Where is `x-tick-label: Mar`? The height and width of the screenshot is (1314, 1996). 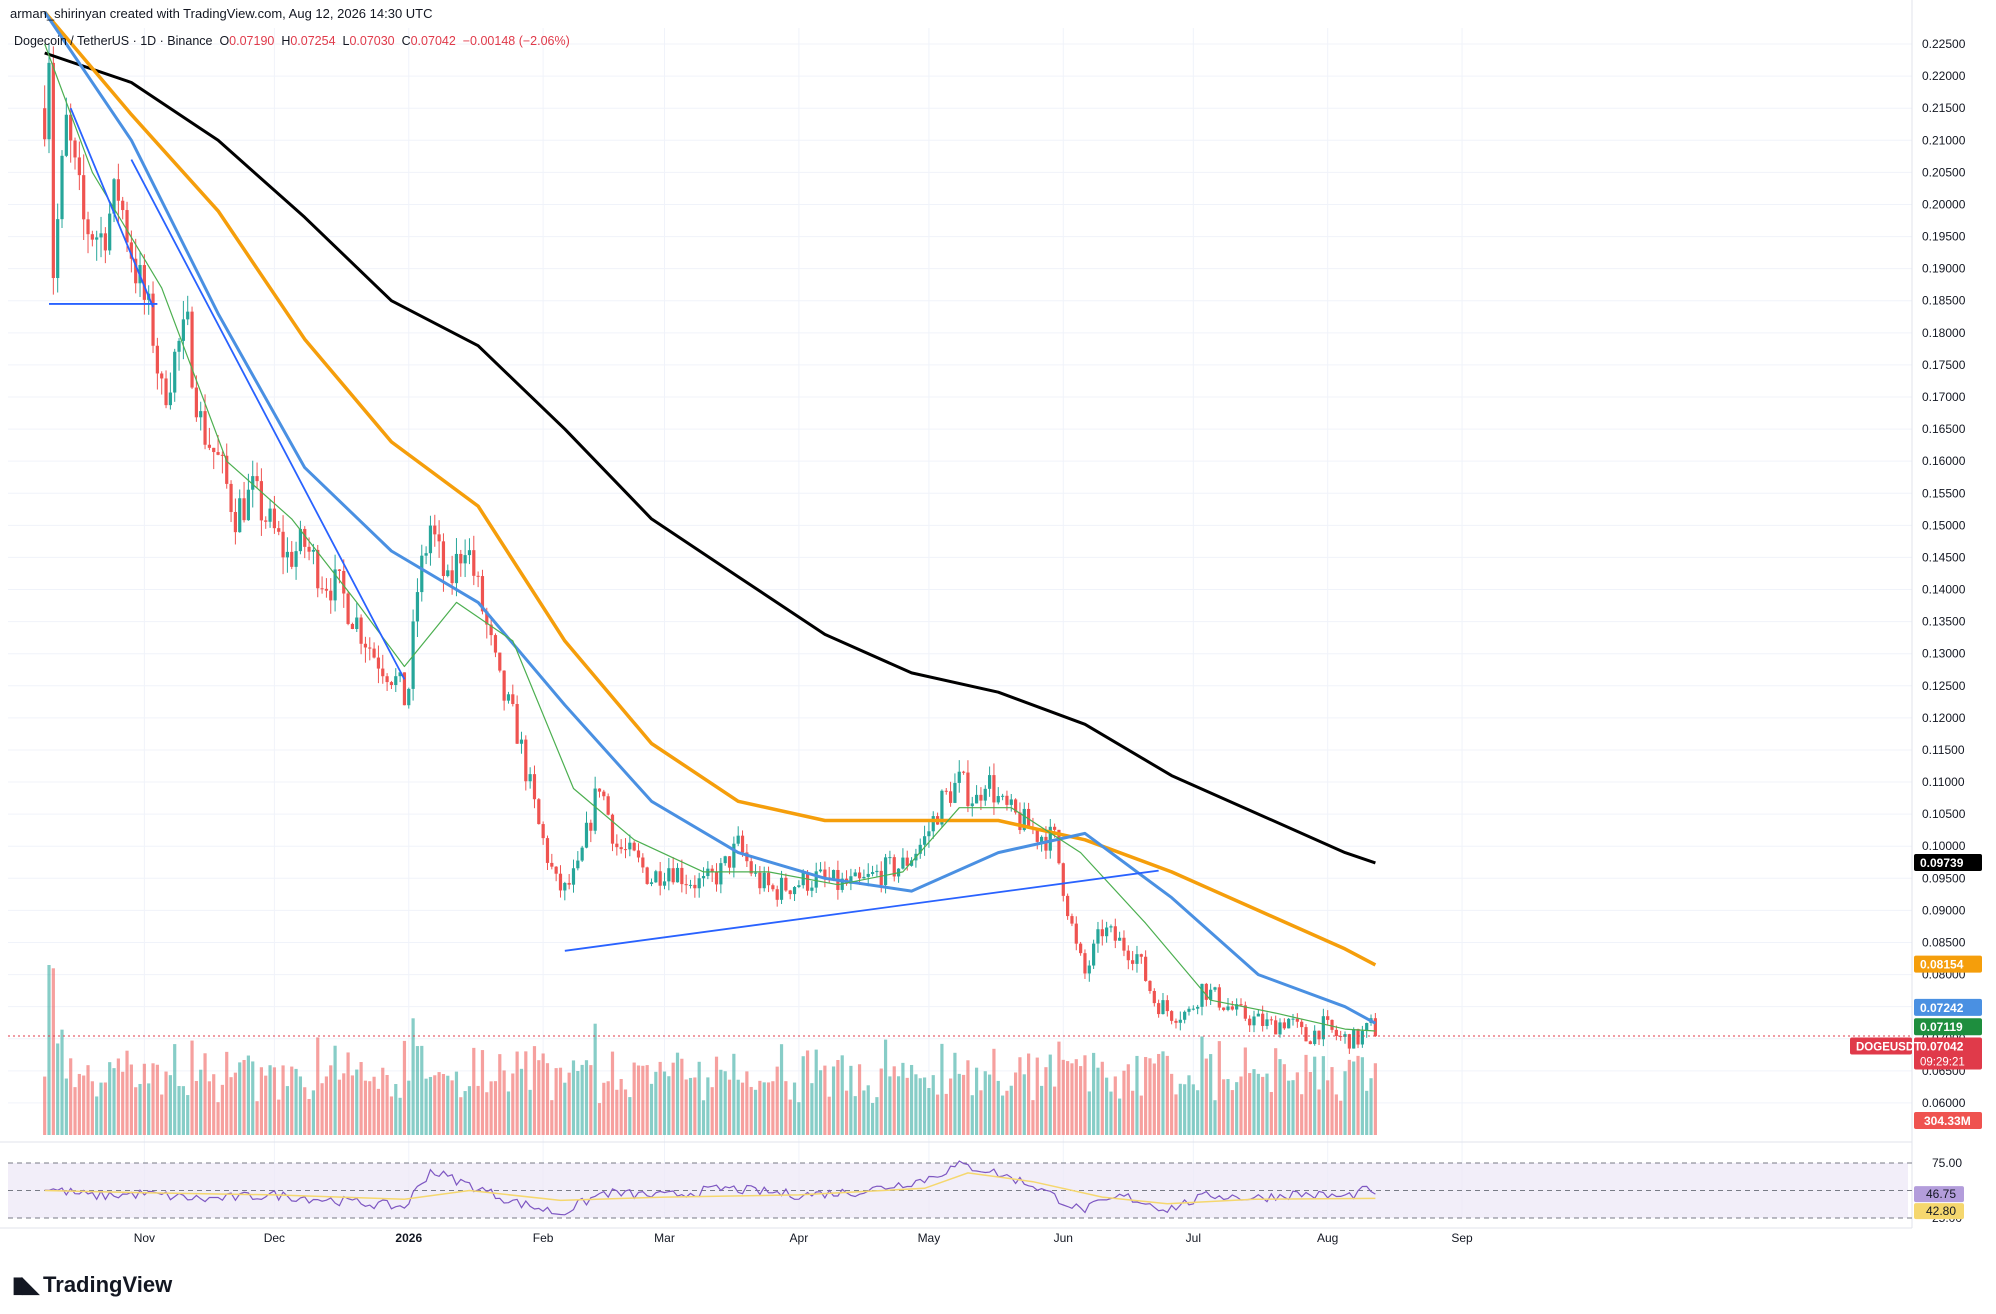
x-tick-label: Mar is located at coordinates (664, 1238).